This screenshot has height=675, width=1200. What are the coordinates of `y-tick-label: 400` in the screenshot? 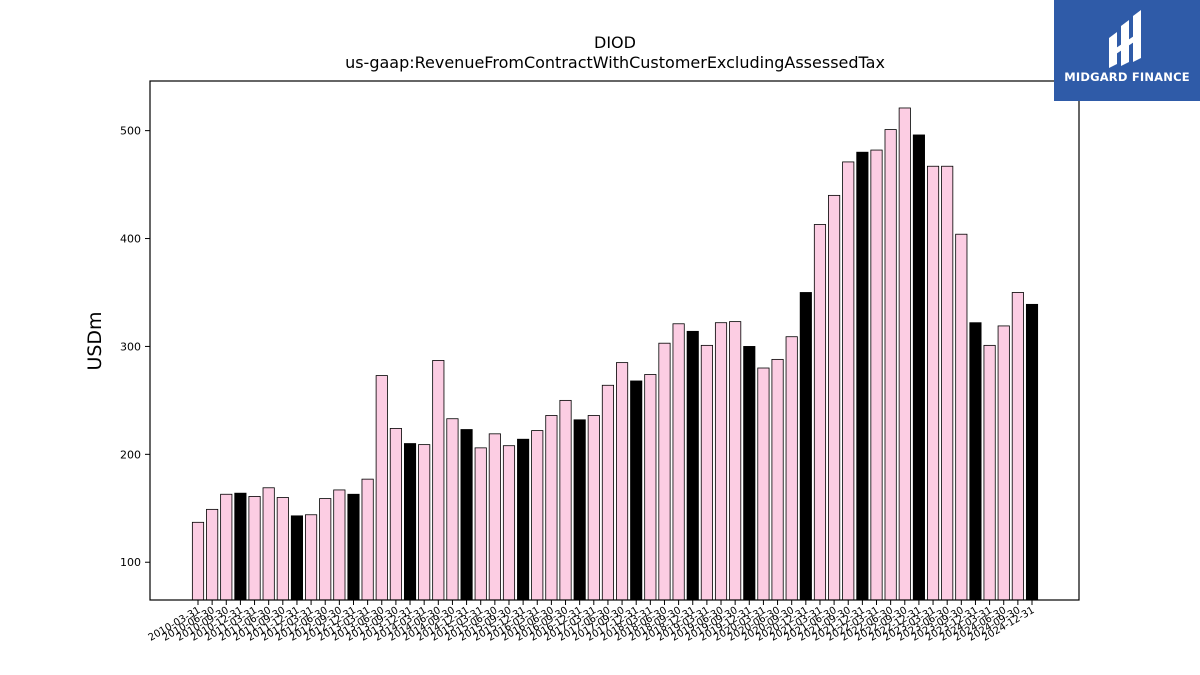 It's located at (130, 239).